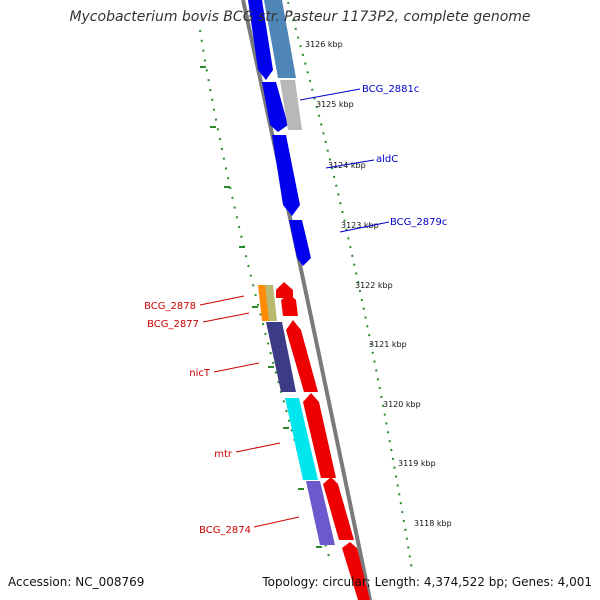 The height and width of the screenshot is (600, 600). Describe the element at coordinates (417, 463) in the screenshot. I see `tick-label: 3119 kbp` at that location.